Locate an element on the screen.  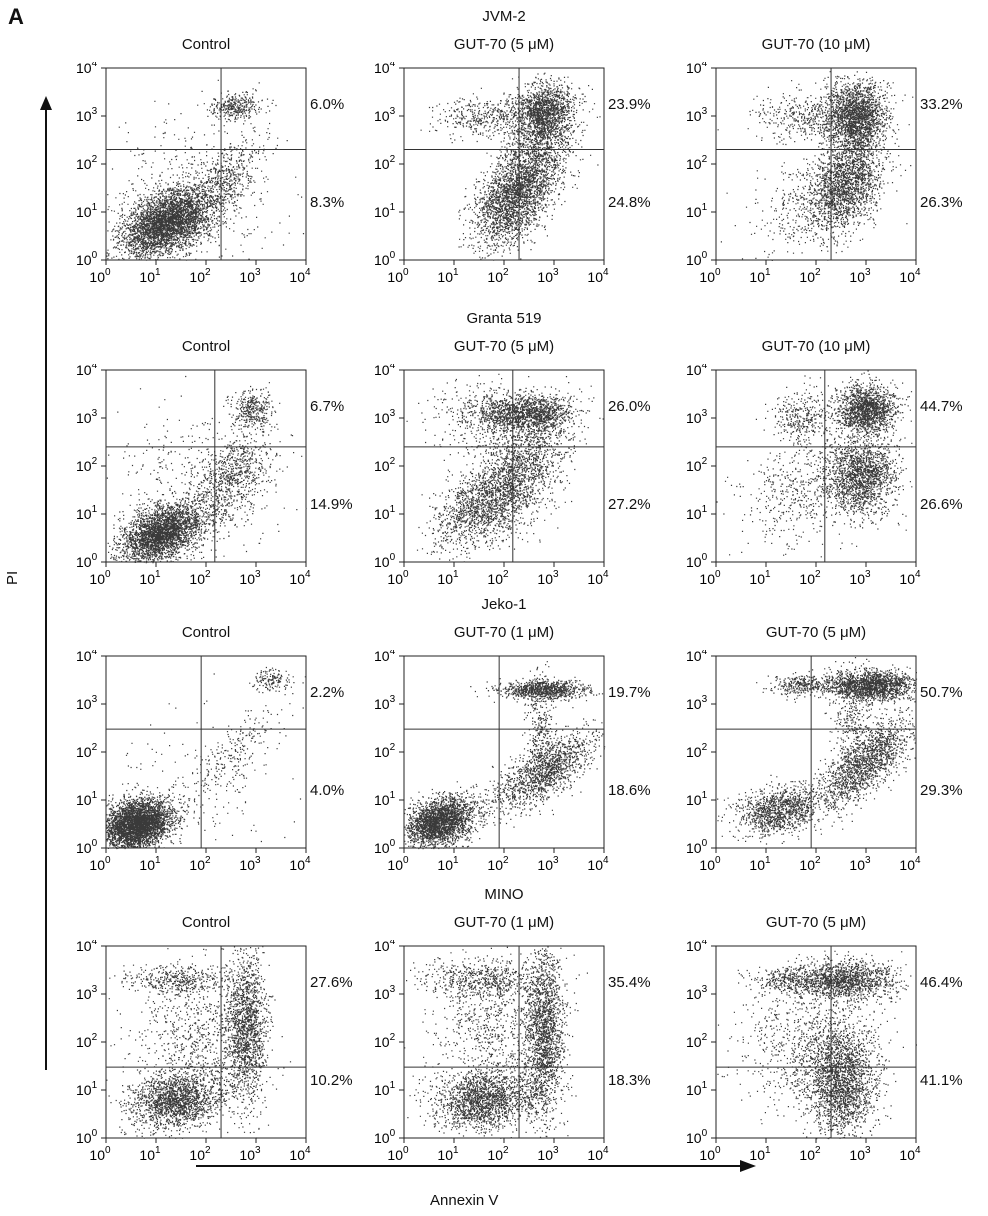
plot-frame is located at coordinates (504, 164).